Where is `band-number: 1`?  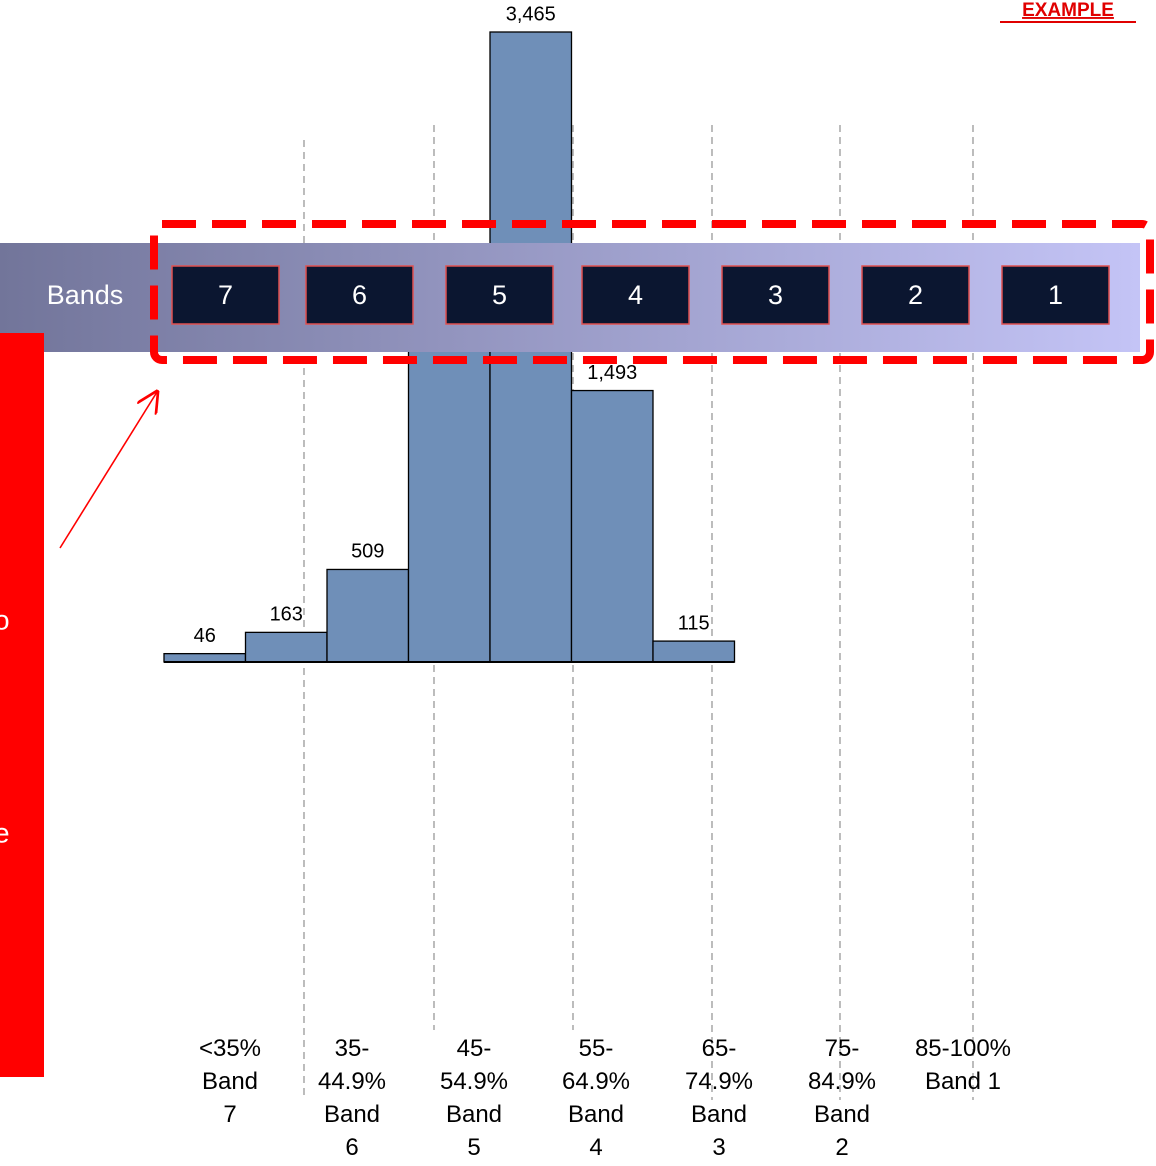
band-number: 1 is located at coordinates (1055, 295).